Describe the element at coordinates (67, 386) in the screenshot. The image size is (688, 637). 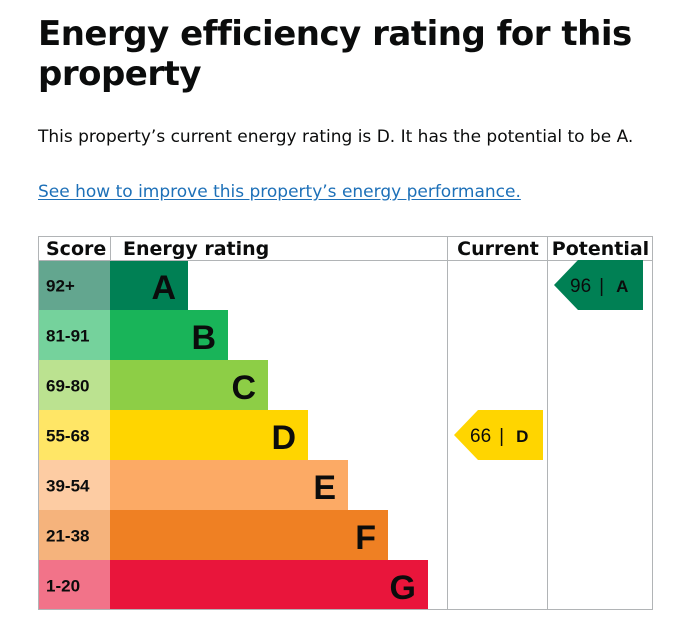
I see `score-label-c: 69-80` at that location.